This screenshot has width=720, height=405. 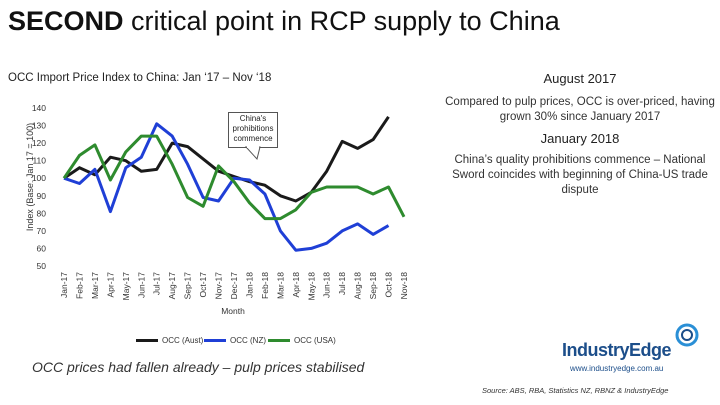 What do you see at coordinates (234, 286) in the screenshot?
I see `x-tick-label: Dec-17` at bounding box center [234, 286].